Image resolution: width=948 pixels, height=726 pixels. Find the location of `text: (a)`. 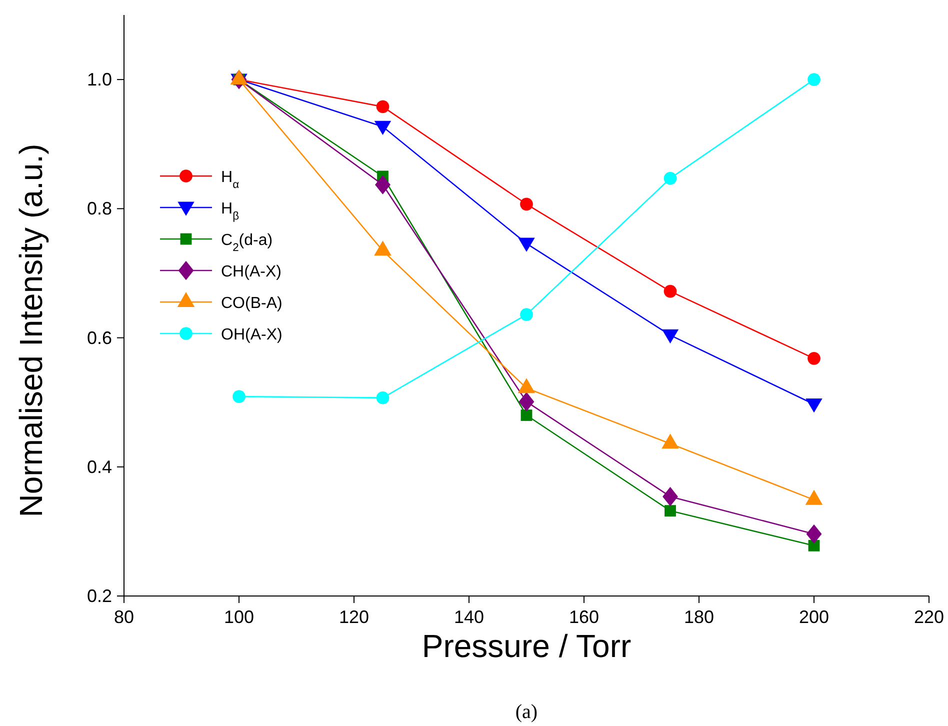

text: (a) is located at coordinates (526, 712).